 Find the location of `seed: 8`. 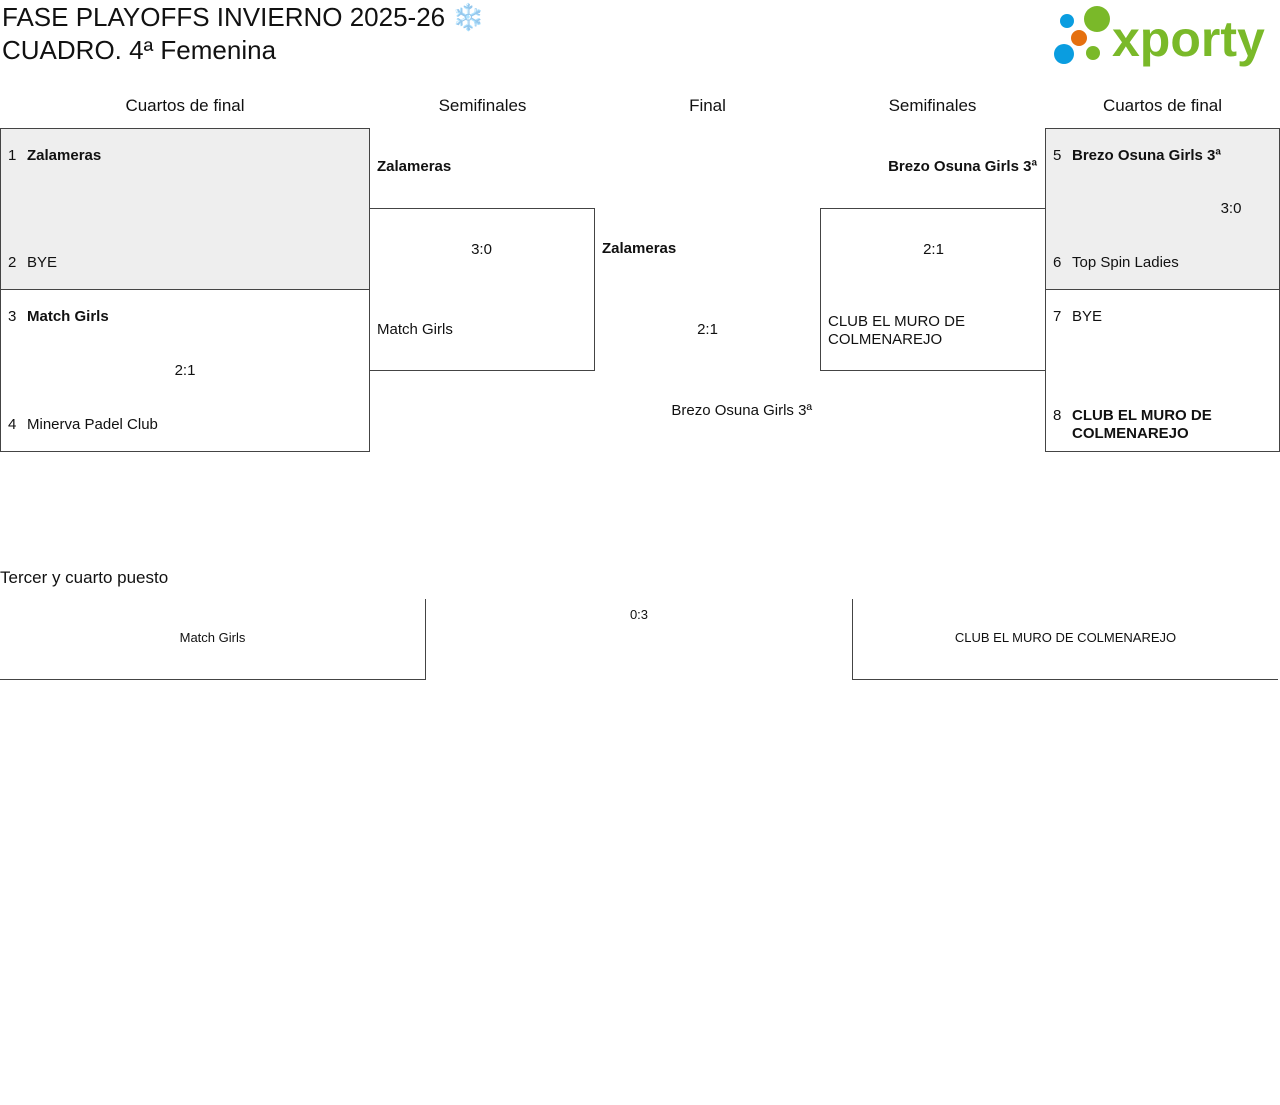

seed: 8 is located at coordinates (1057, 415).